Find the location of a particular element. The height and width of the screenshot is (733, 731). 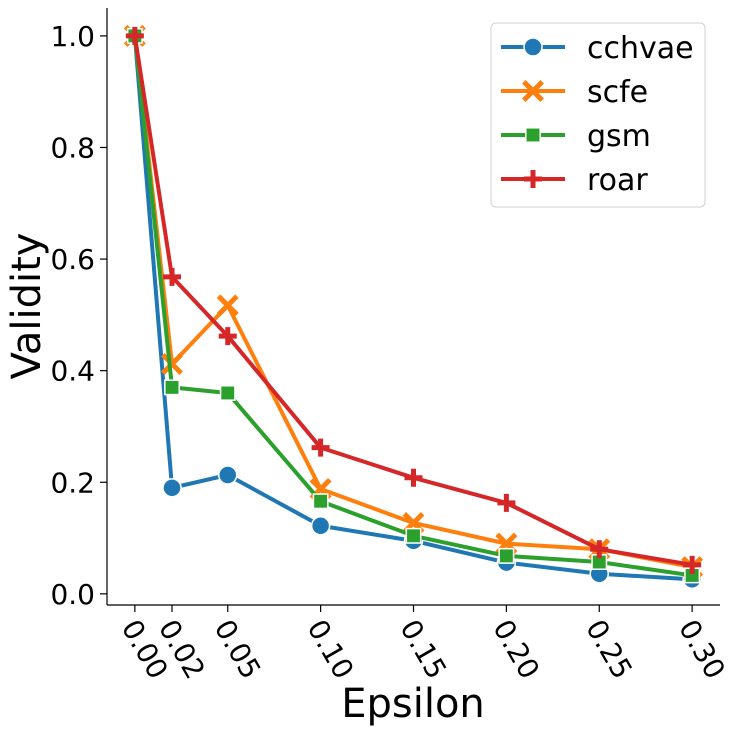

x-tick-label: 0.15 is located at coordinates (423, 649).